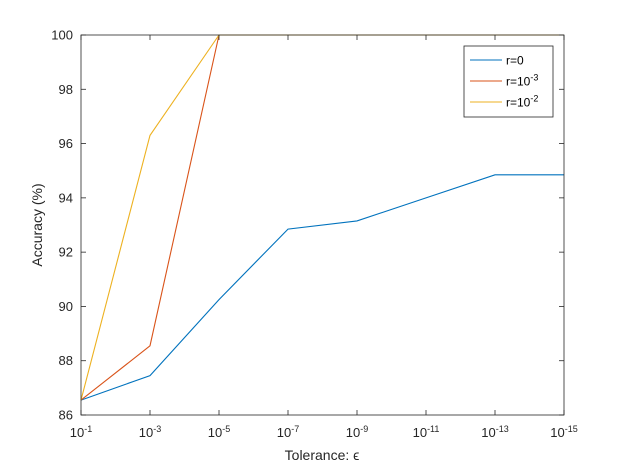 The image size is (623, 467). What do you see at coordinates (426, 432) in the screenshot?
I see `x-tick-label-5: 10⁻¹¹` at bounding box center [426, 432].